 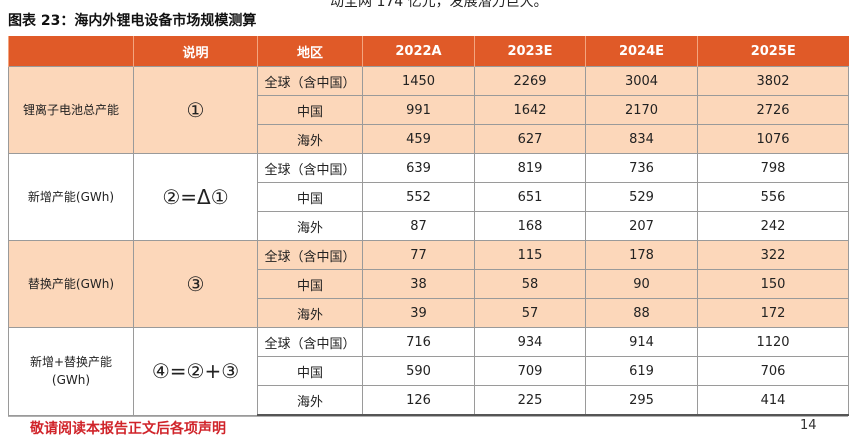 What do you see at coordinates (641, 284) in the screenshot?
I see `value-cell: 90` at bounding box center [641, 284].